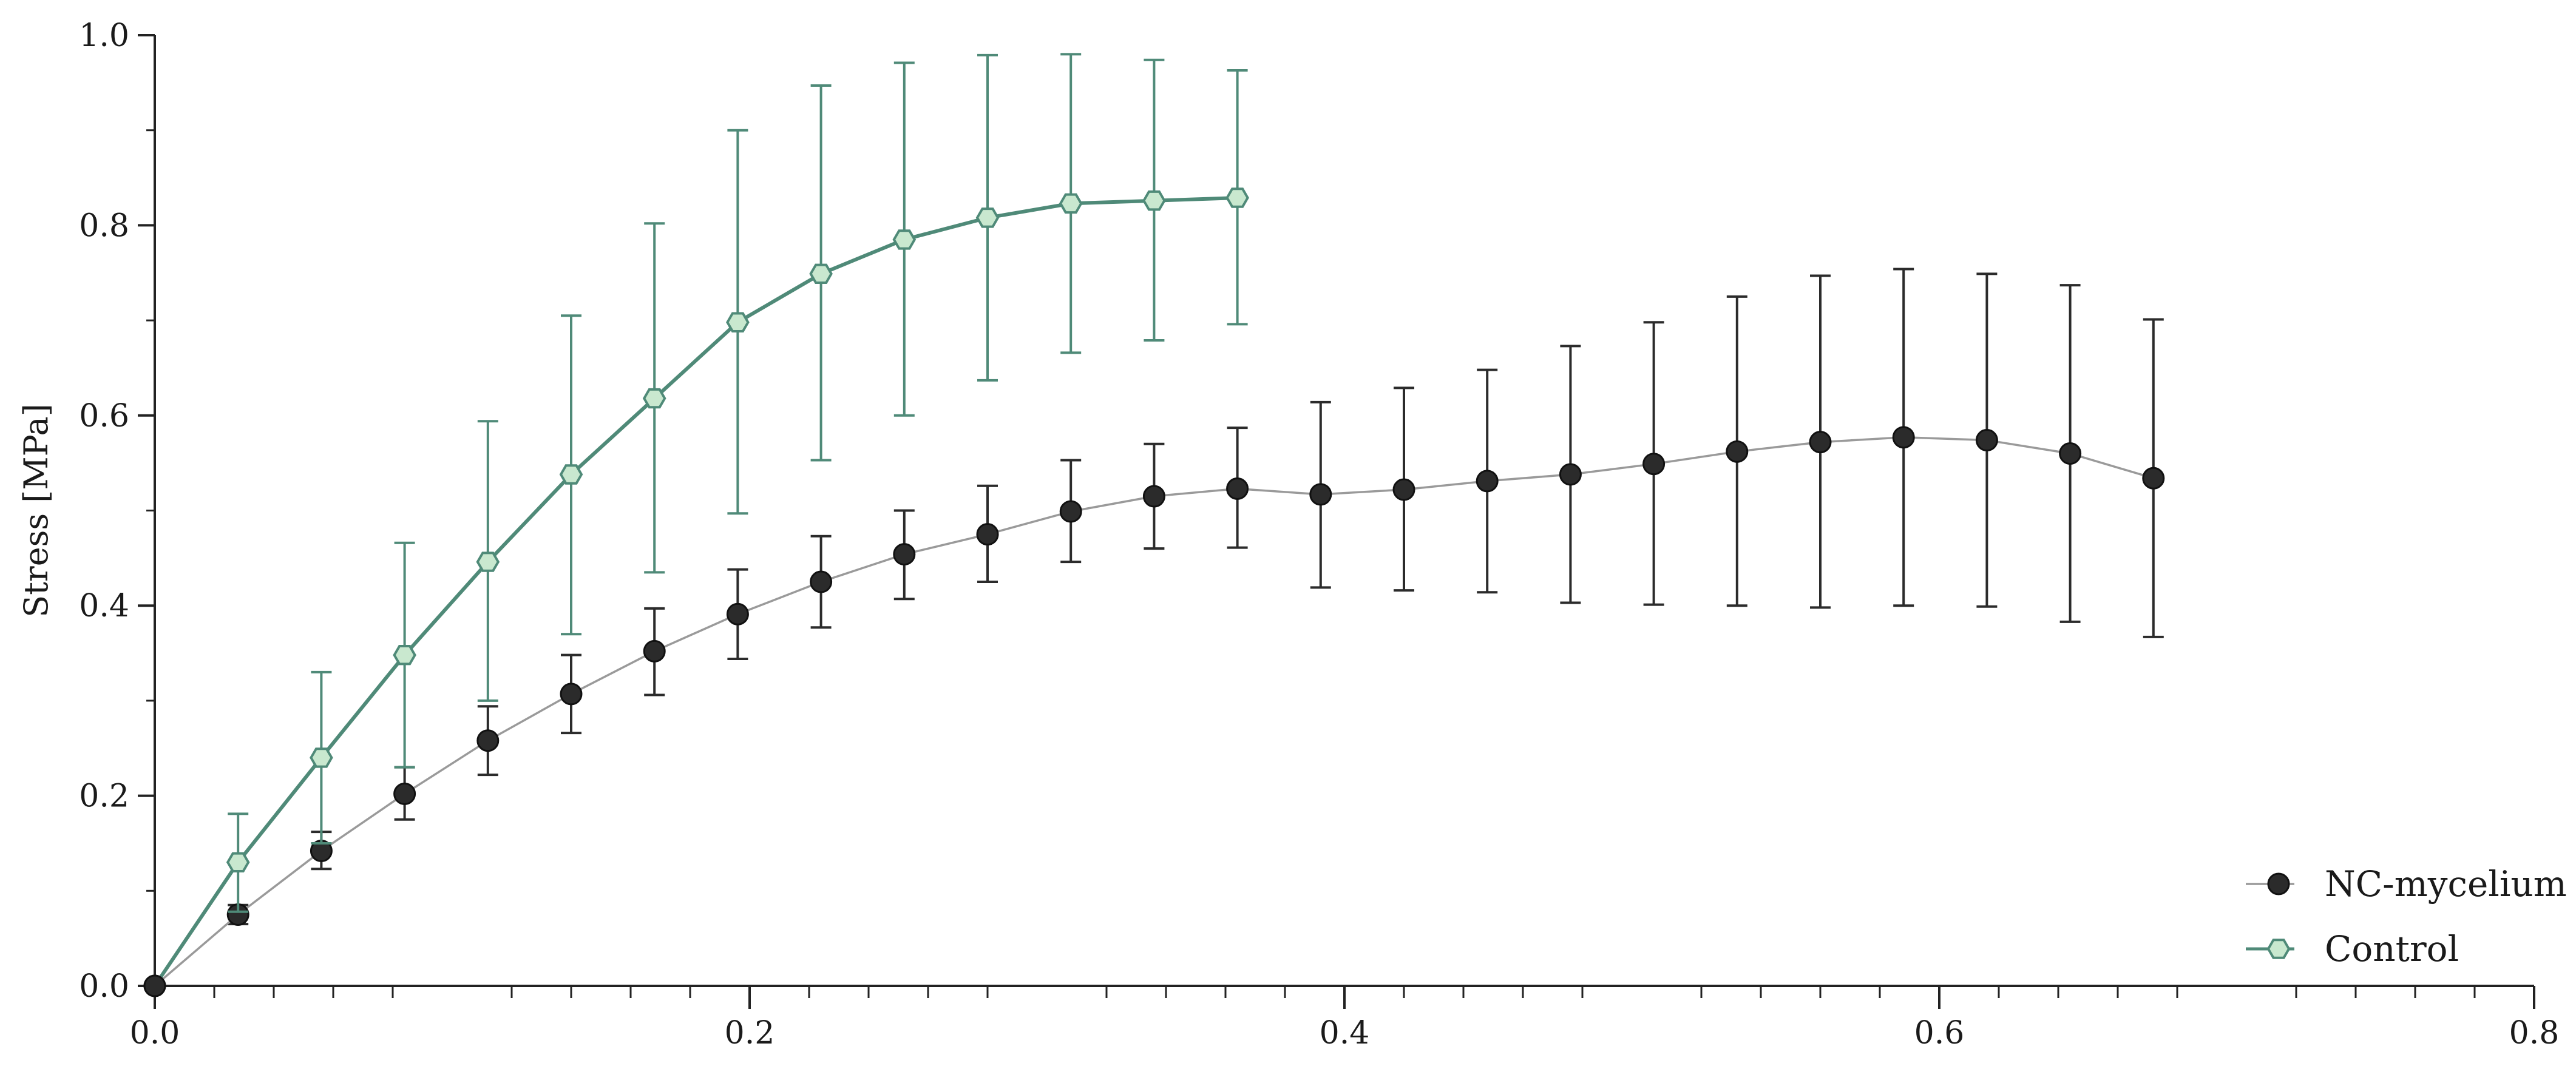  What do you see at coordinates (2392, 949) in the screenshot?
I see `legend-label: Control` at bounding box center [2392, 949].